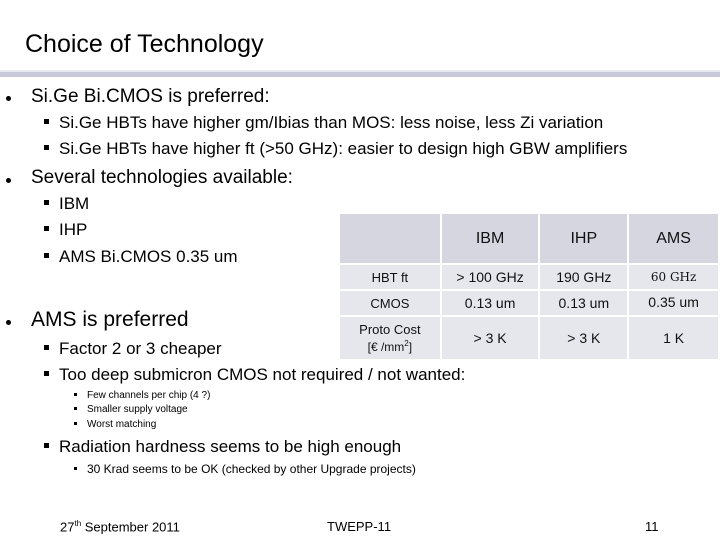  Describe the element at coordinates (390, 277) in the screenshot. I see `table-row-label: HBT ft` at that location.